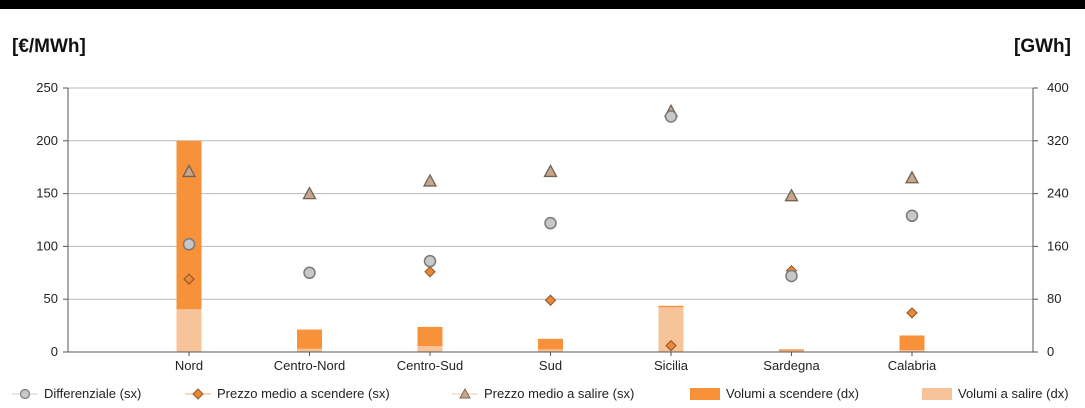  Describe the element at coordinates (465, 392) in the screenshot. I see `triangle-marker-icon` at that location.